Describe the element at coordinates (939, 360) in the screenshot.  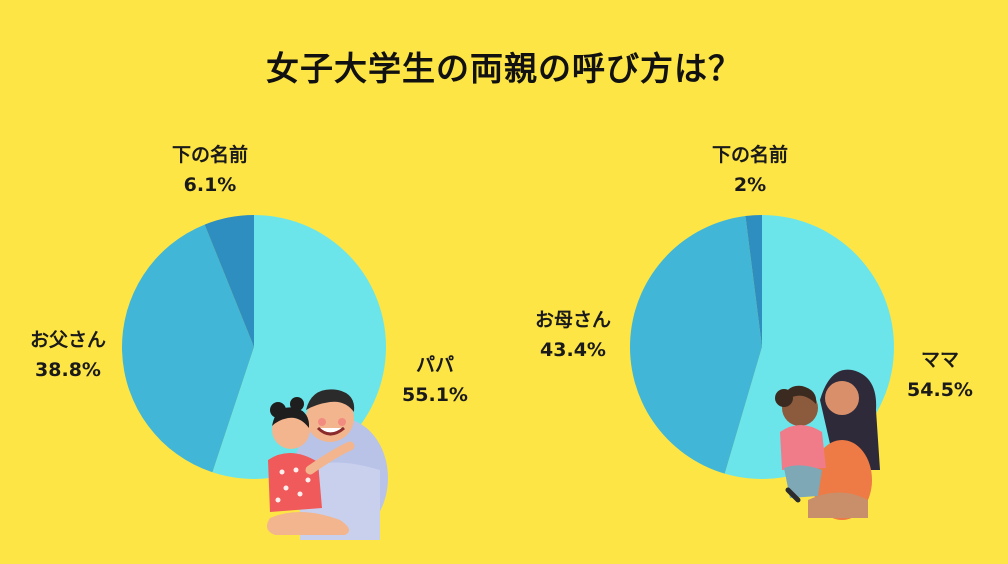
I see `slice-category: ママ` at that location.